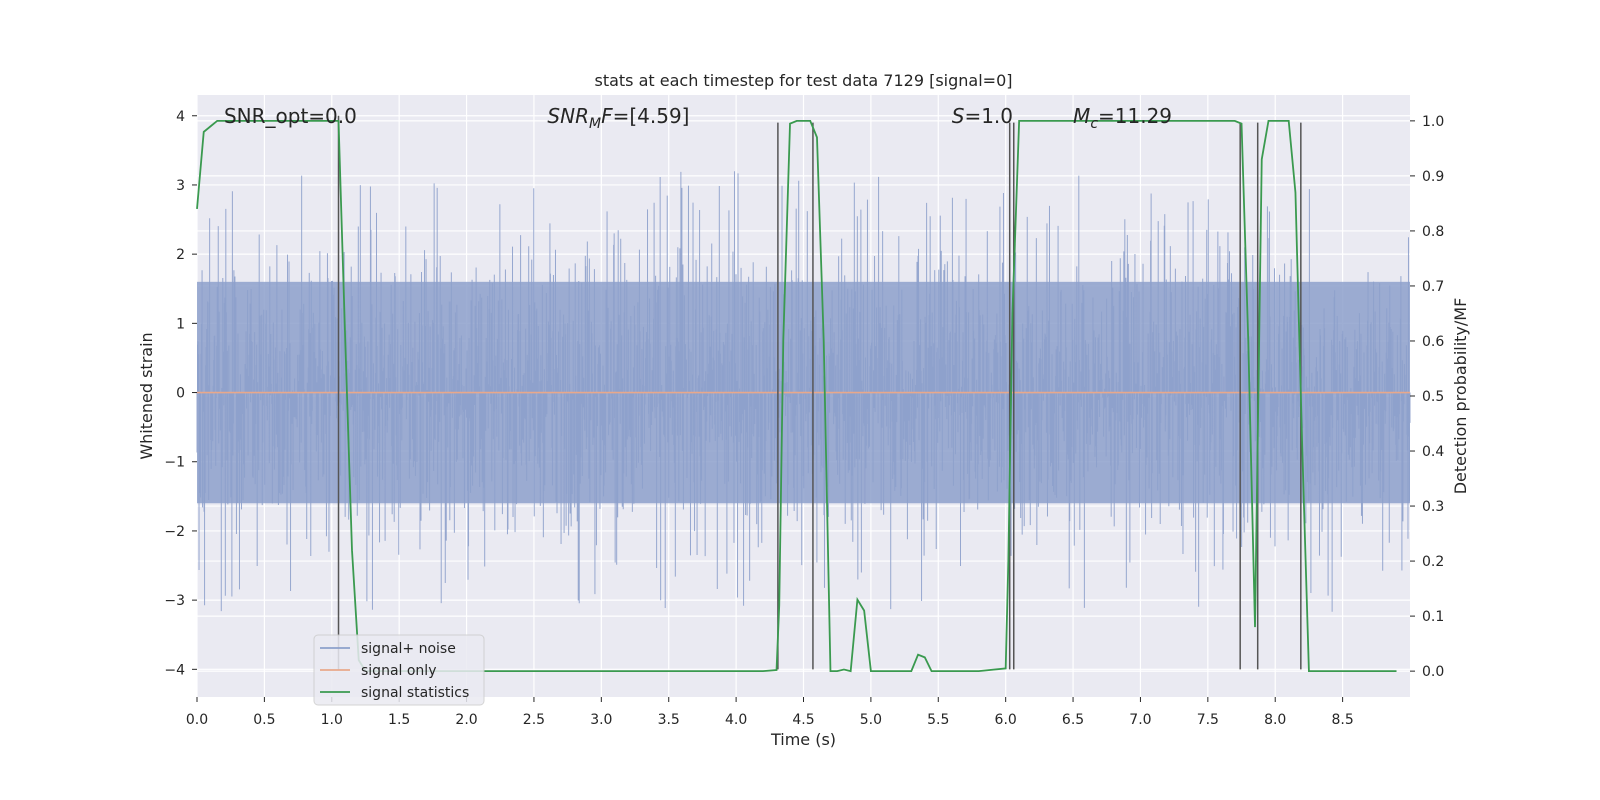  Describe the element at coordinates (669, 720) in the screenshot. I see `x-tick-label: 3.5` at that location.